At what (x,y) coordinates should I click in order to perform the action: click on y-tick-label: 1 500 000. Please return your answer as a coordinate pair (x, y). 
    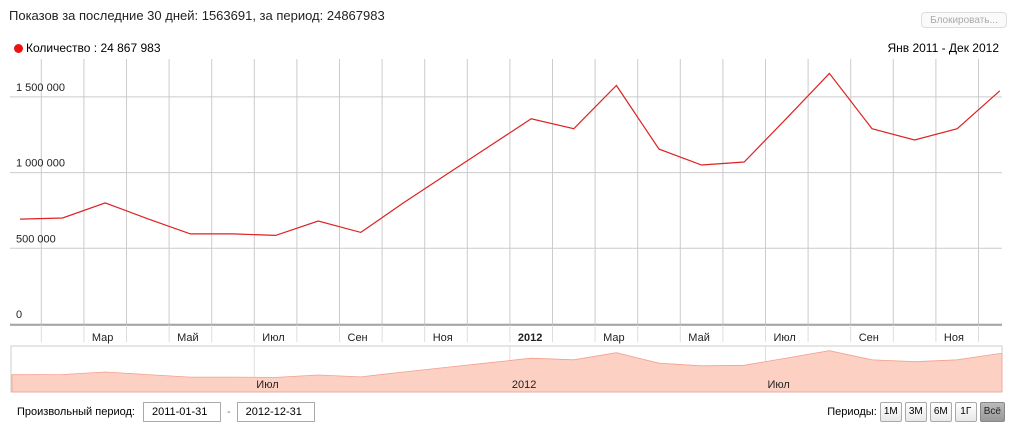
    Looking at the image, I should click on (40, 88).